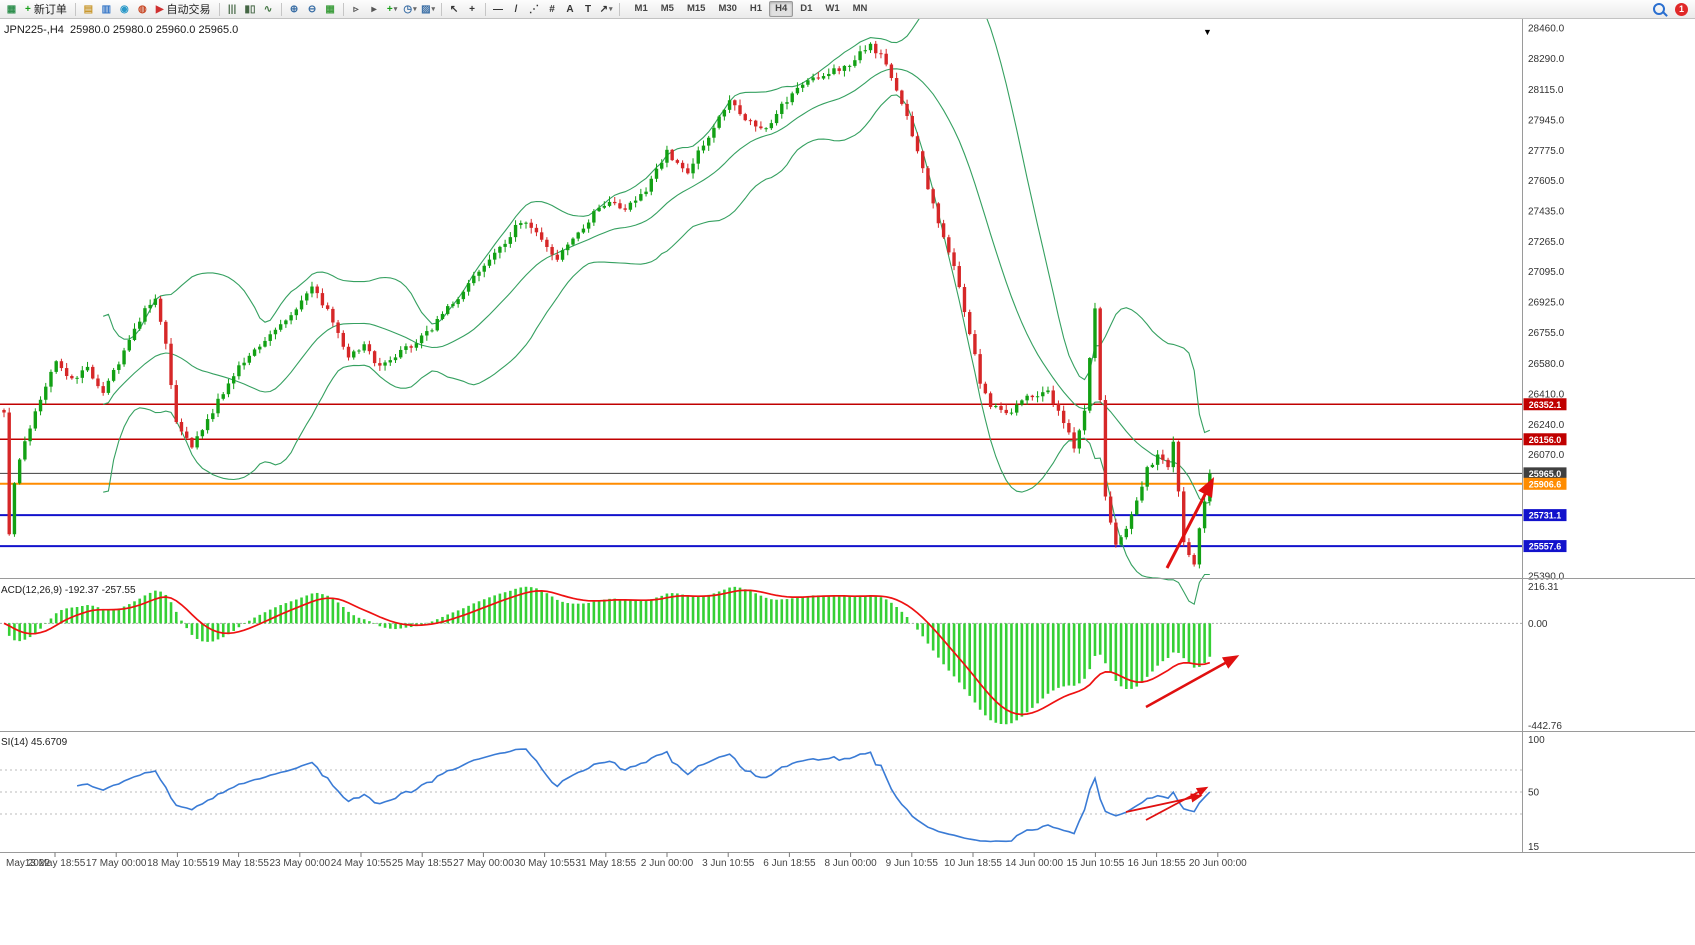  Describe the element at coordinates (188, 10) in the screenshot. I see `autotrade-button-label: 自动交易` at that location.